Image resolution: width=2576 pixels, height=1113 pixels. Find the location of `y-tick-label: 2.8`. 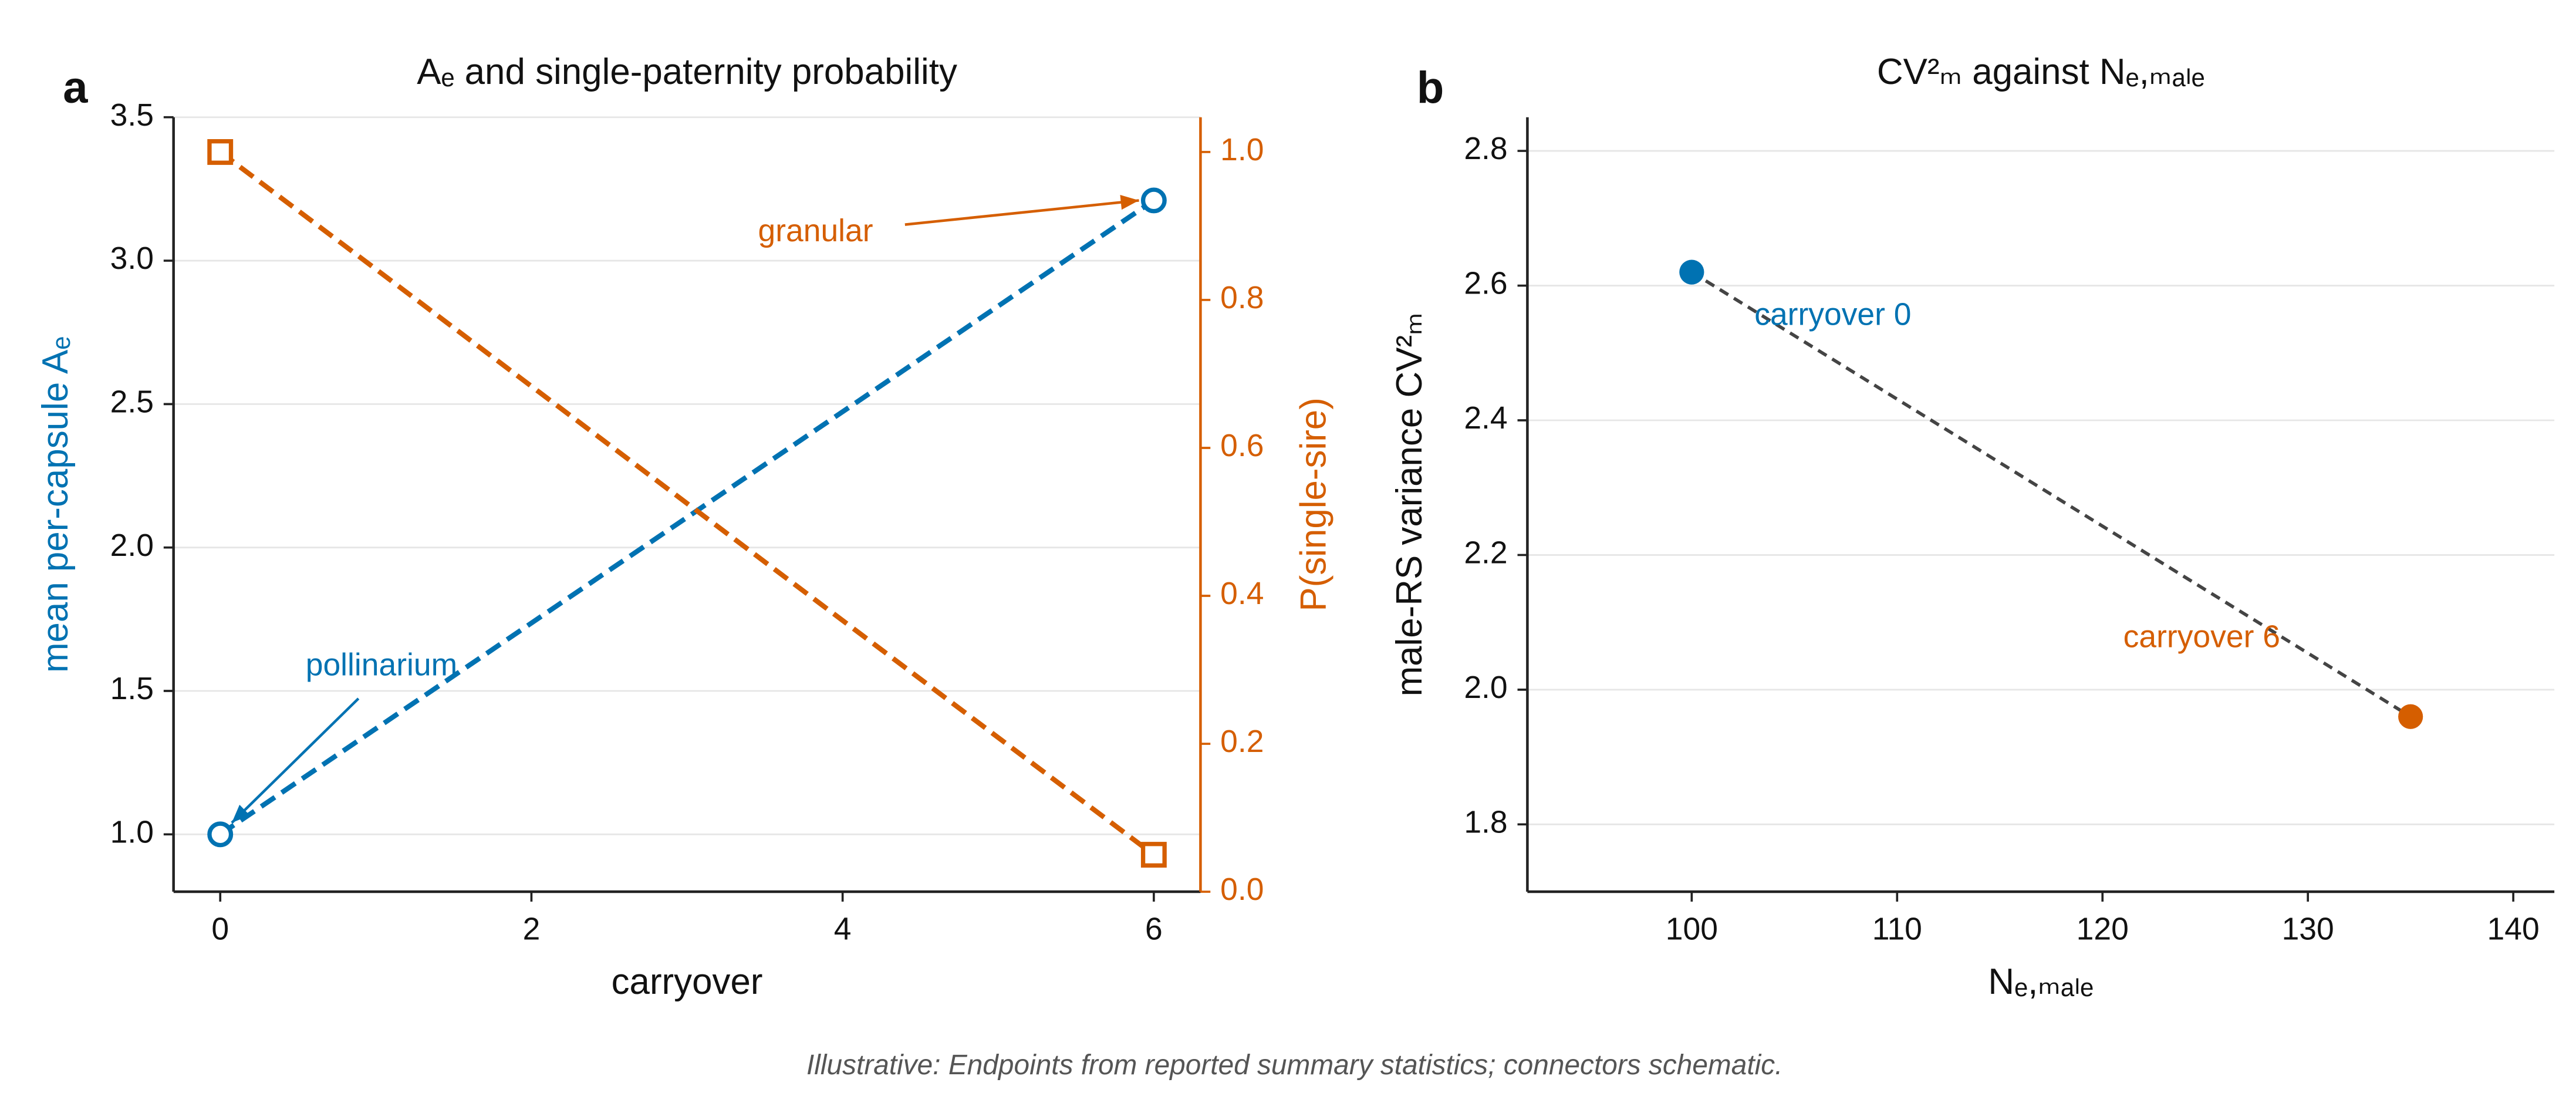

y-tick-label: 2.8 is located at coordinates (1485, 148).